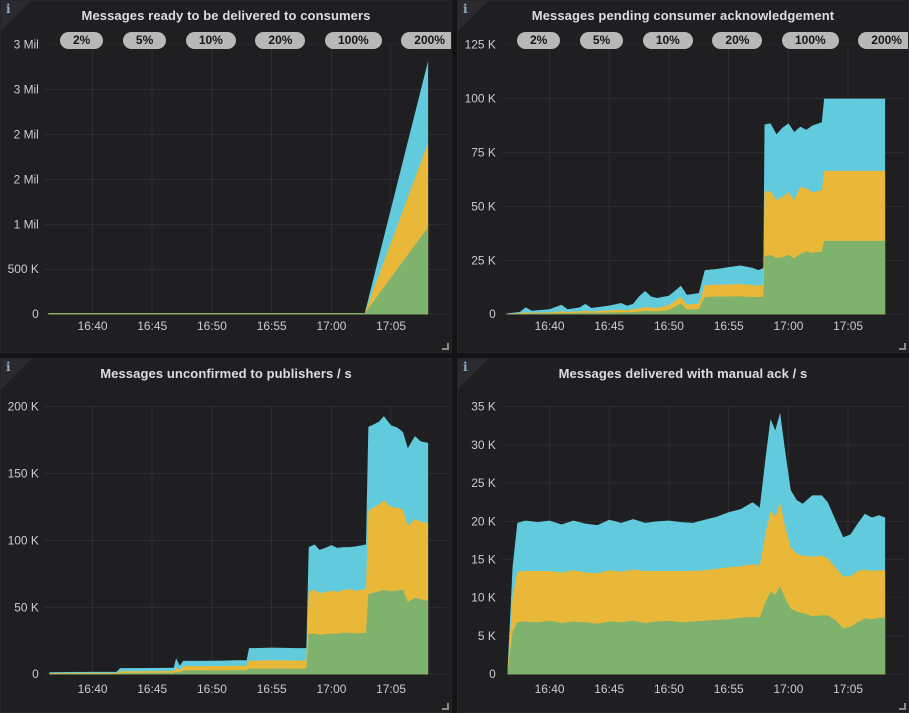  I want to click on svg-text: 1 Mil, so click(26, 224).